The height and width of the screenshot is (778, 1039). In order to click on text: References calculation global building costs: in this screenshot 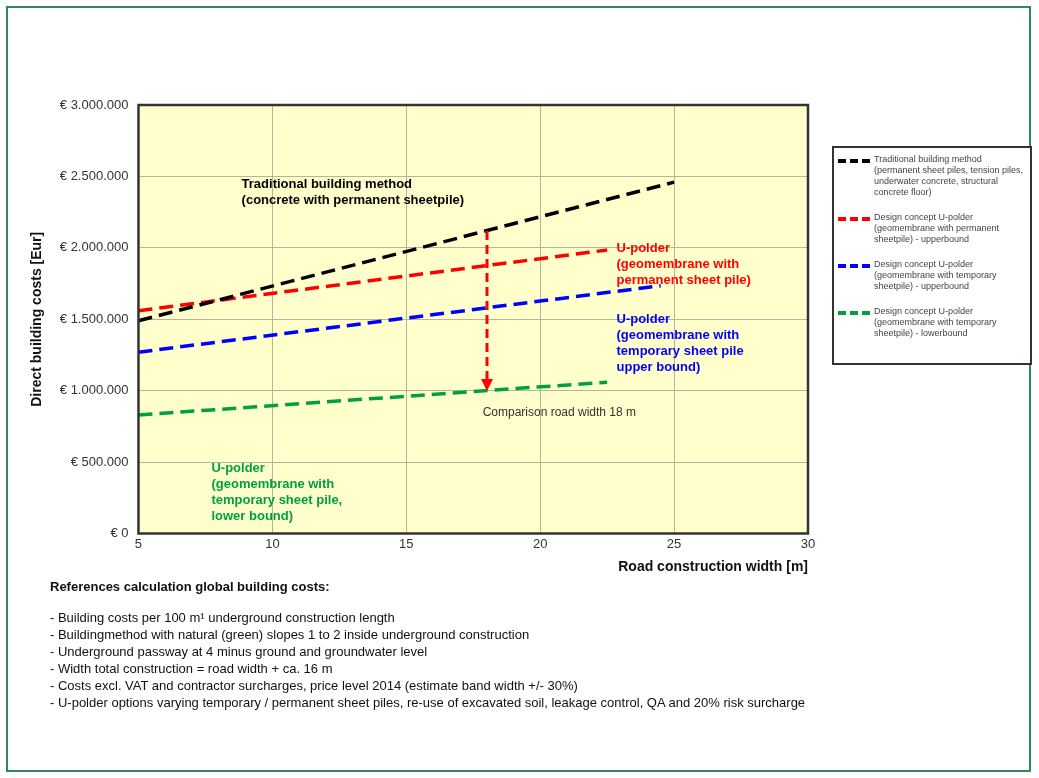, I will do `click(190, 586)`.